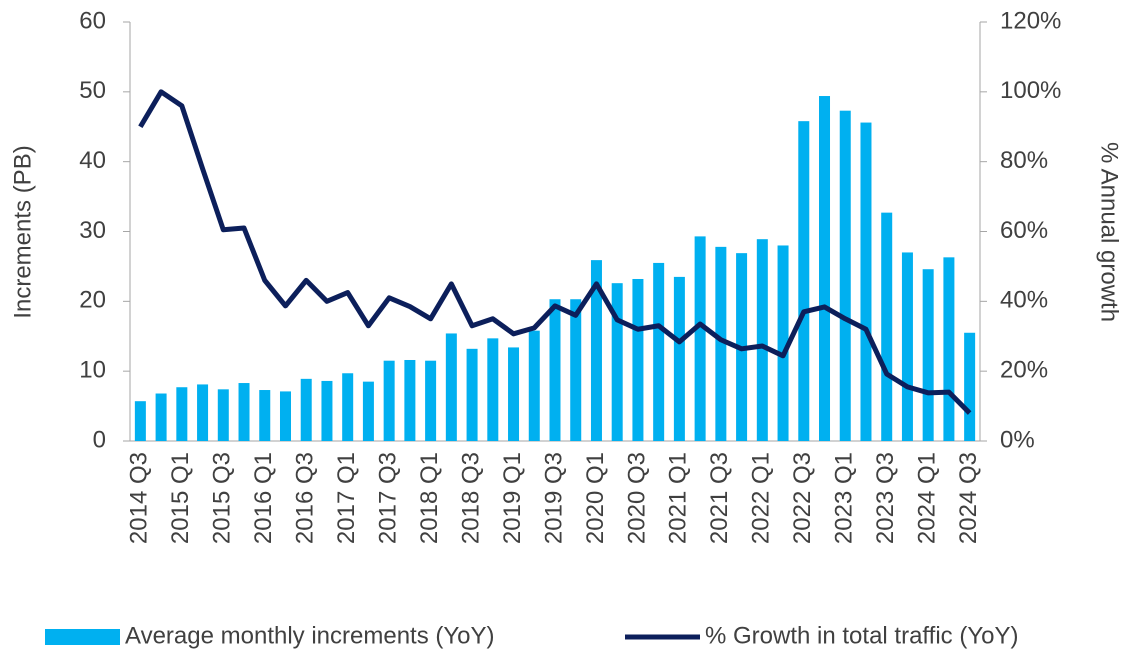 The width and height of the screenshot is (1128, 657). Describe the element at coordinates (310, 635) in the screenshot. I see `legend-label: Average monthly increments (YoY)` at that location.